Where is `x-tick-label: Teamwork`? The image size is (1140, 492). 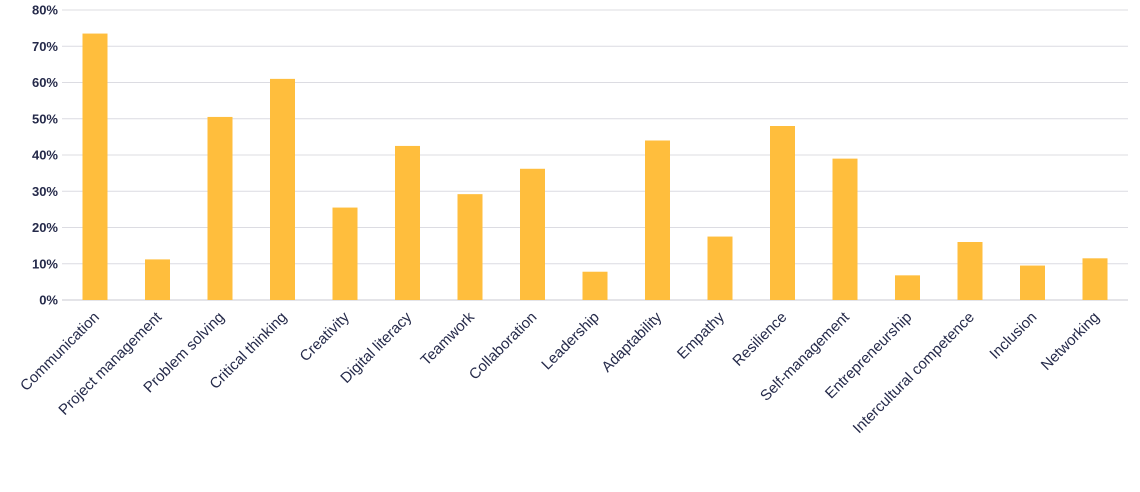 x-tick-label: Teamwork is located at coordinates (447, 338).